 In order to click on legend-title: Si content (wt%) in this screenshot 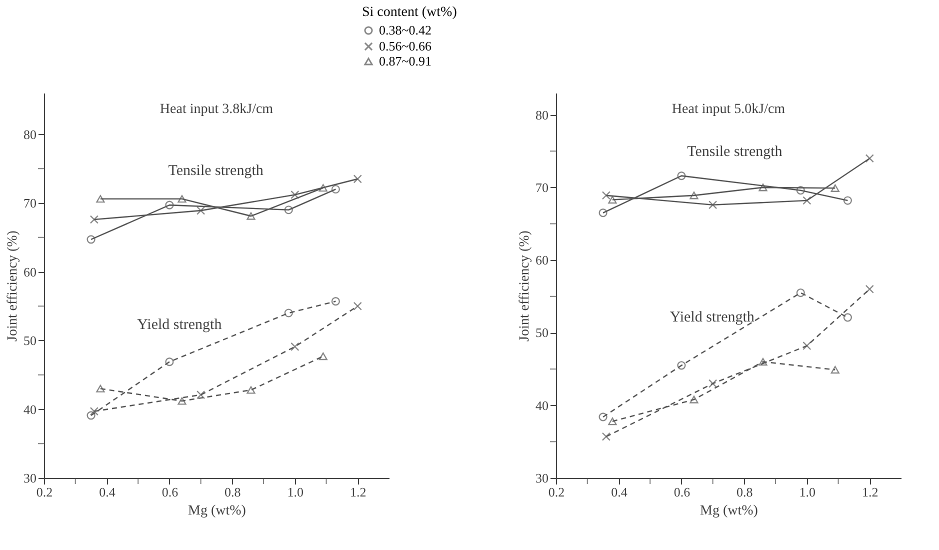, I will do `click(410, 12)`.